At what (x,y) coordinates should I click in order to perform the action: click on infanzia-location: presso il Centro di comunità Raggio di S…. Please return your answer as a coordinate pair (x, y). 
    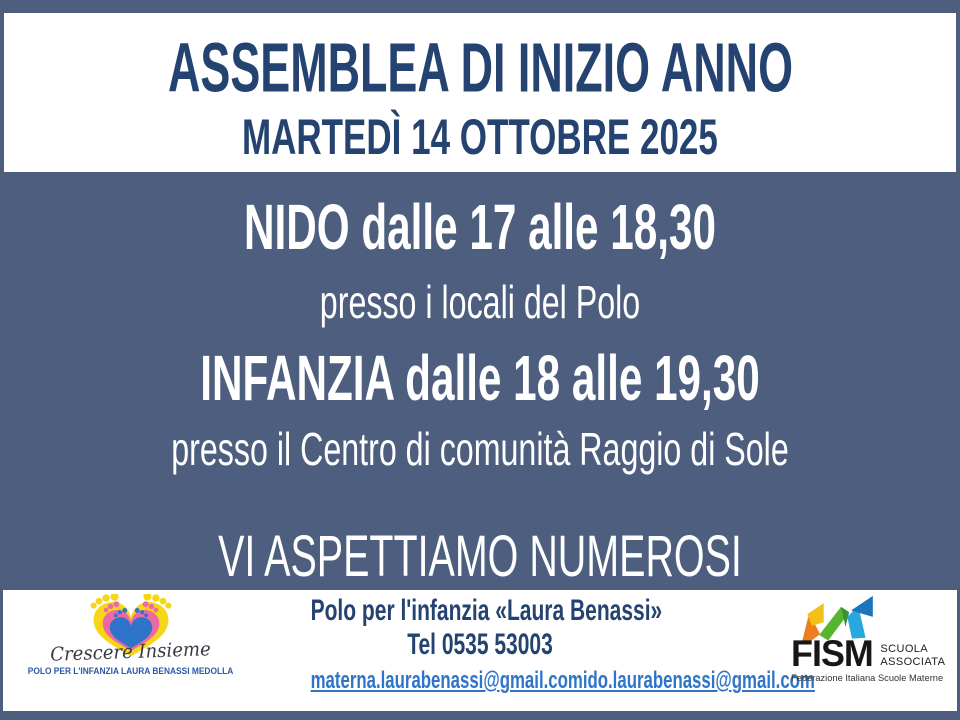
    Looking at the image, I should click on (480, 449).